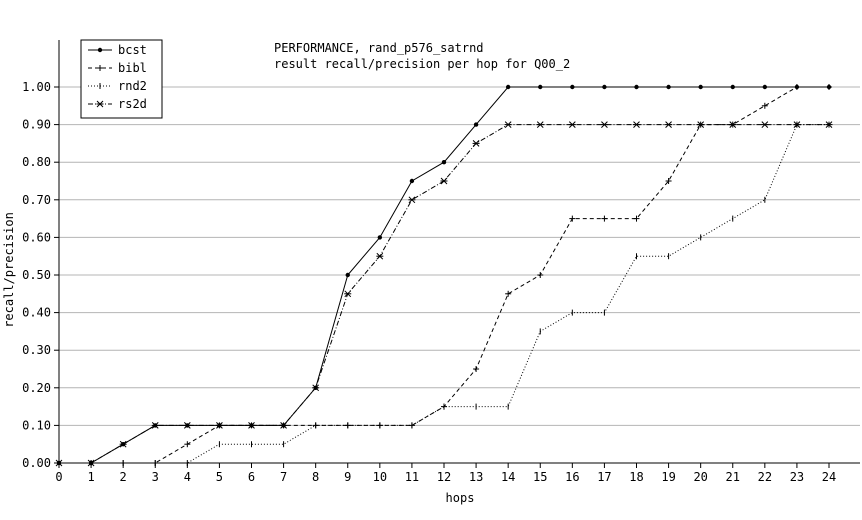  Describe the element at coordinates (58, 477) in the screenshot. I see `x-tick-label: 0` at that location.